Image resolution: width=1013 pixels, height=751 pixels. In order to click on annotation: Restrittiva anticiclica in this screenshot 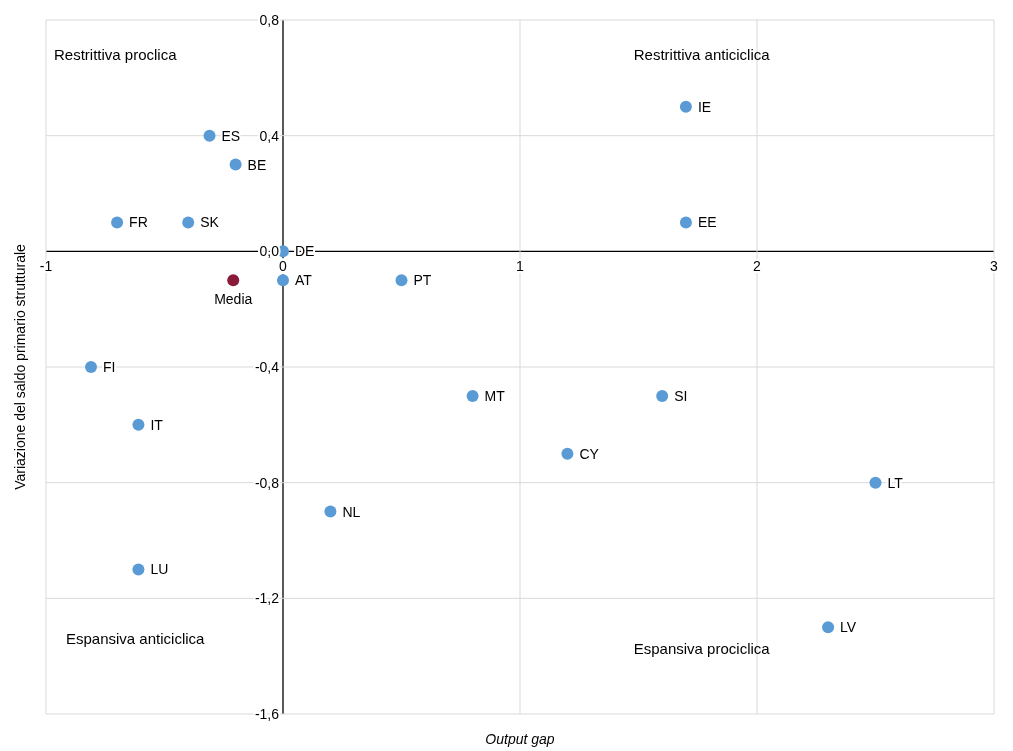, I will do `click(702, 54)`.